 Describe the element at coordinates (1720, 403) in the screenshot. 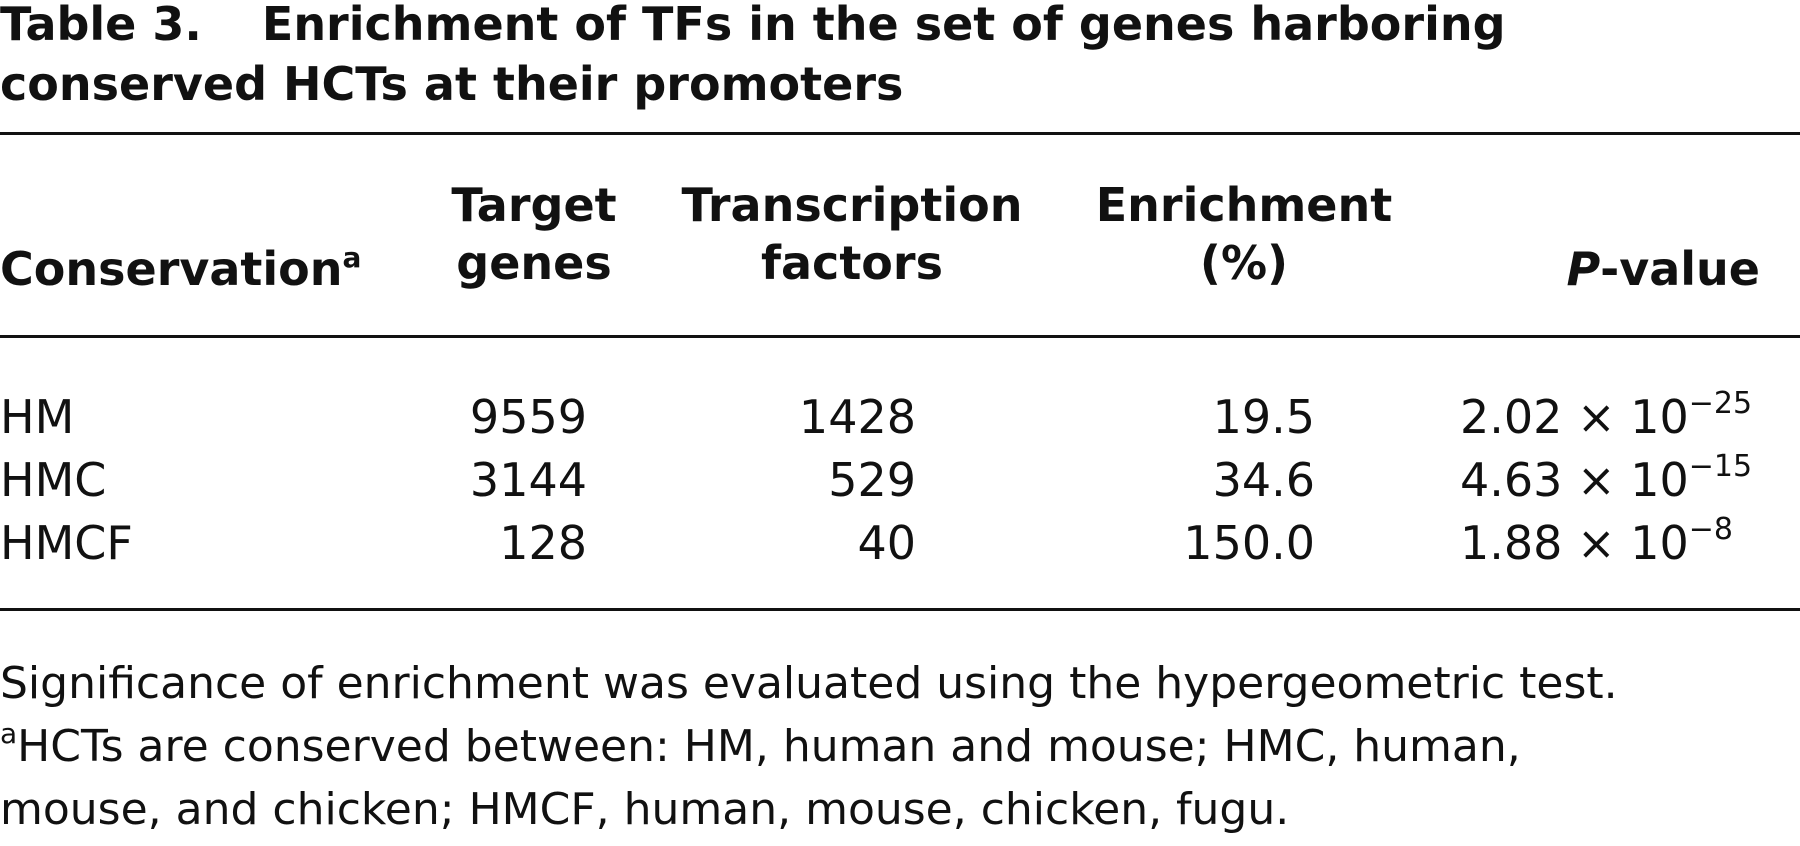

I see `p-value-exponent: −25` at that location.